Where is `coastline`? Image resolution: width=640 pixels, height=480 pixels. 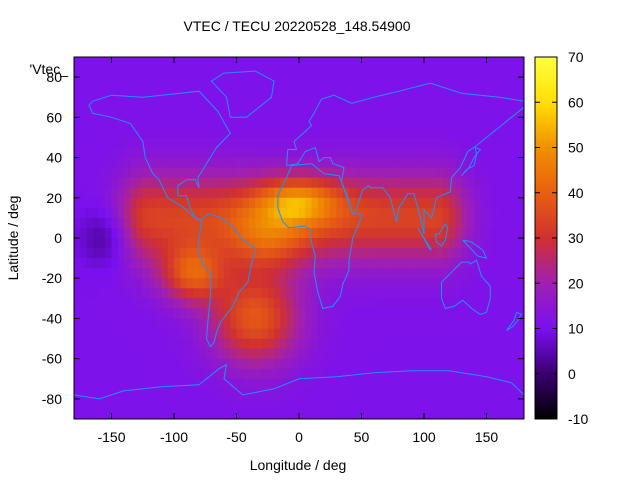
coastline is located at coordinates (441, 234).